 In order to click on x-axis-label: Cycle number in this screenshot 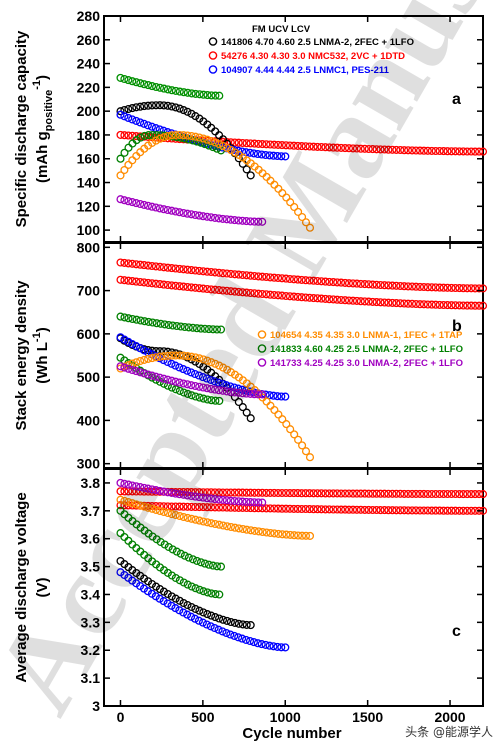, I will do `click(291, 733)`.